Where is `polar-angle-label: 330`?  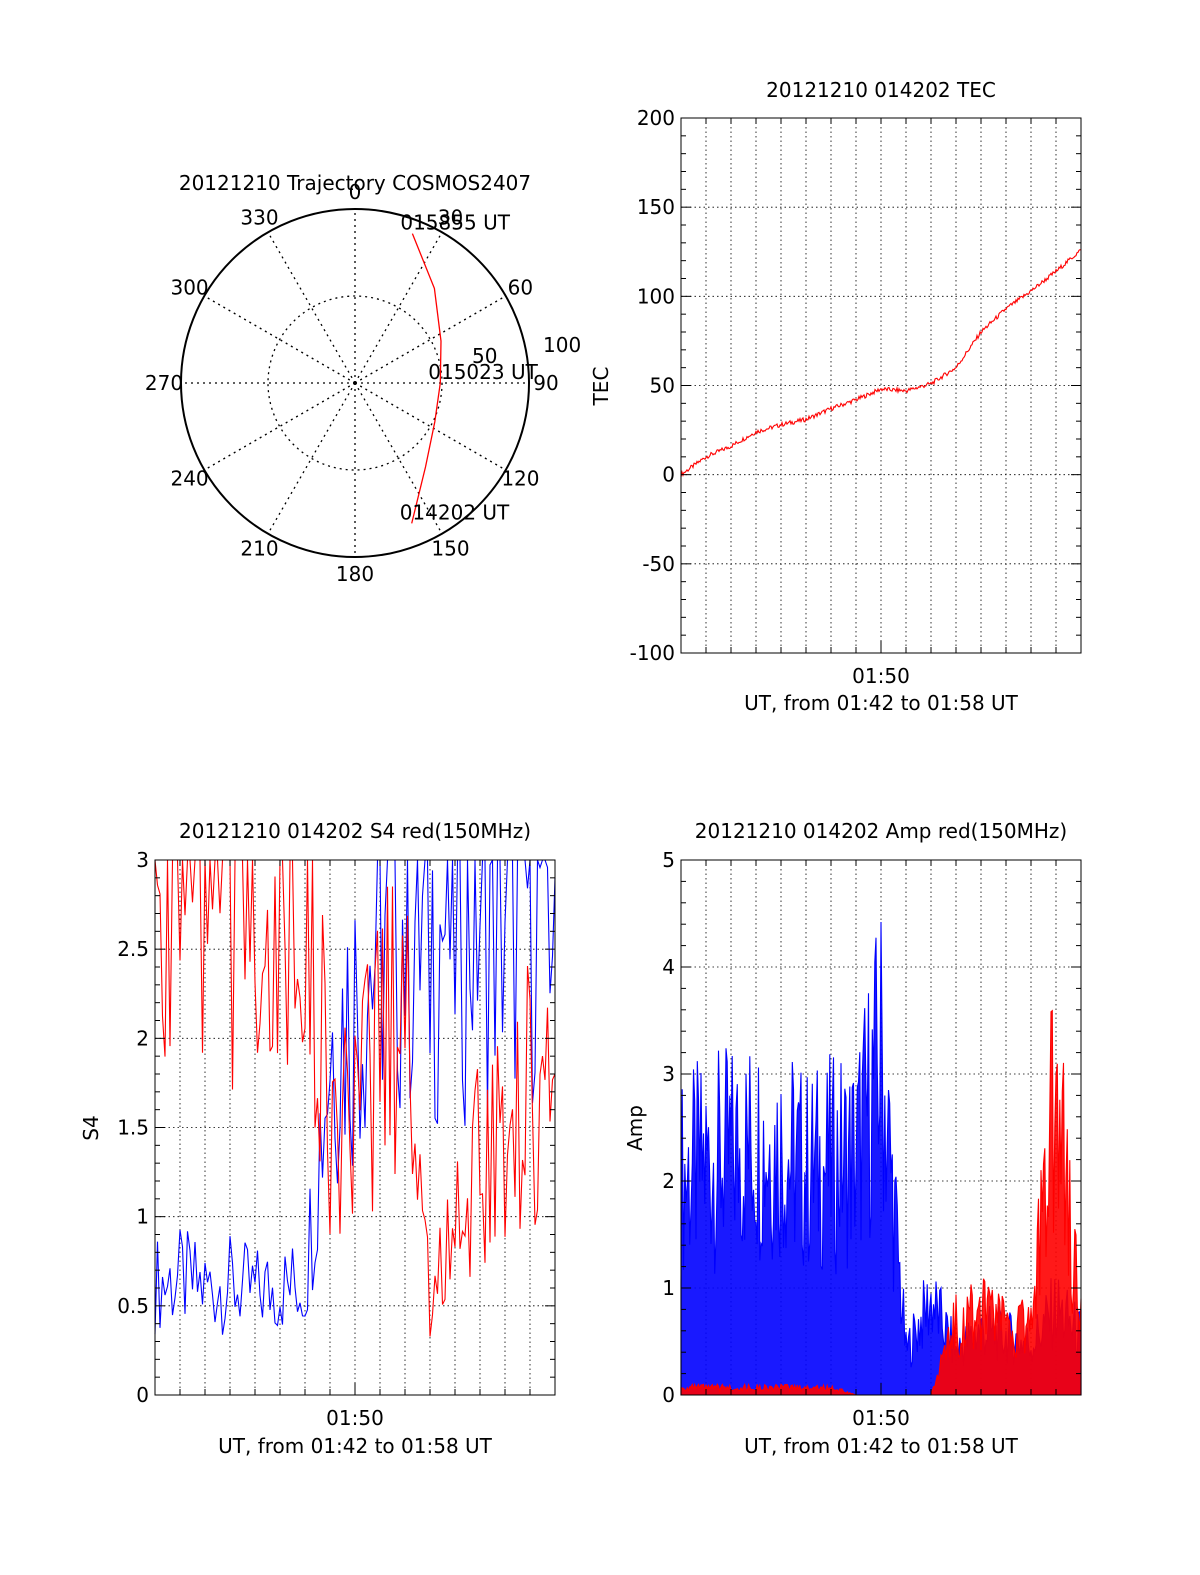
polar-angle-label: 330 is located at coordinates (259, 218).